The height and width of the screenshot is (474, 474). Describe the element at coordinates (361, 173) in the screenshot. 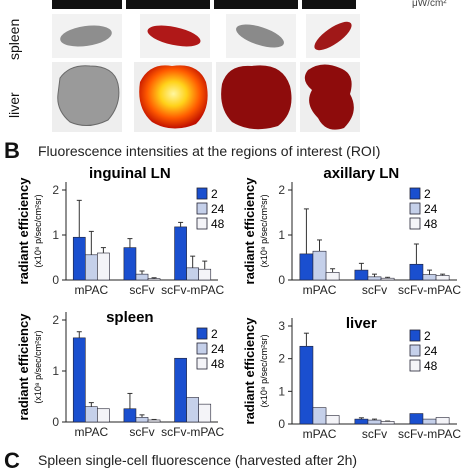

I see `chart-title: axillary LN` at that location.